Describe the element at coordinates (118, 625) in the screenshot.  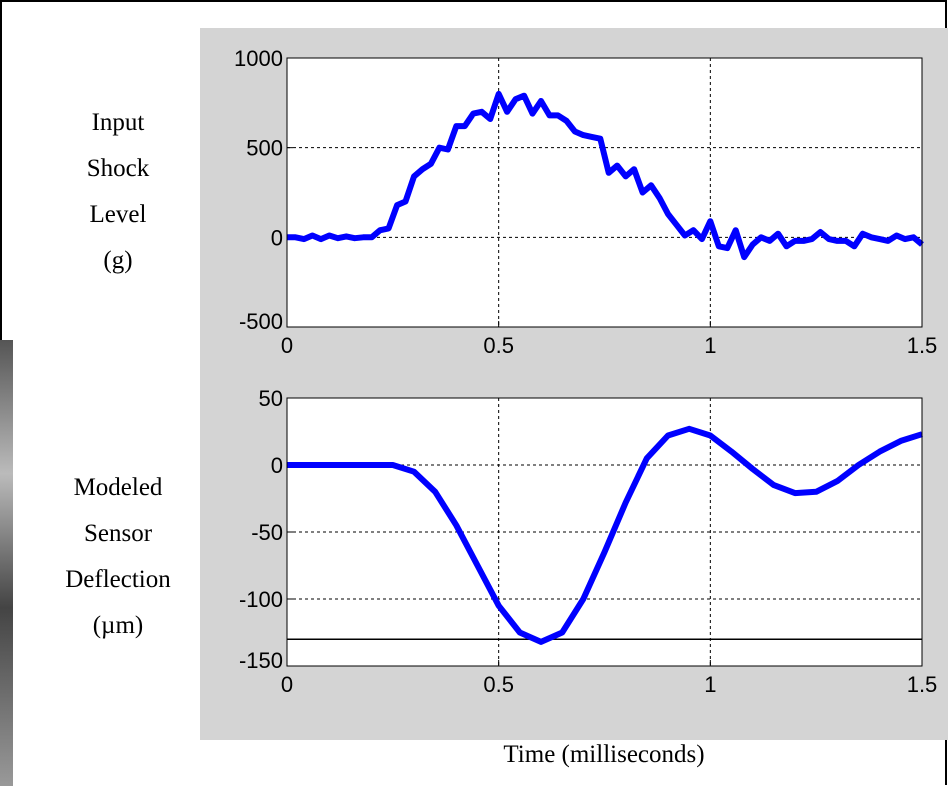
I see `y-axis-label: (µm)` at that location.